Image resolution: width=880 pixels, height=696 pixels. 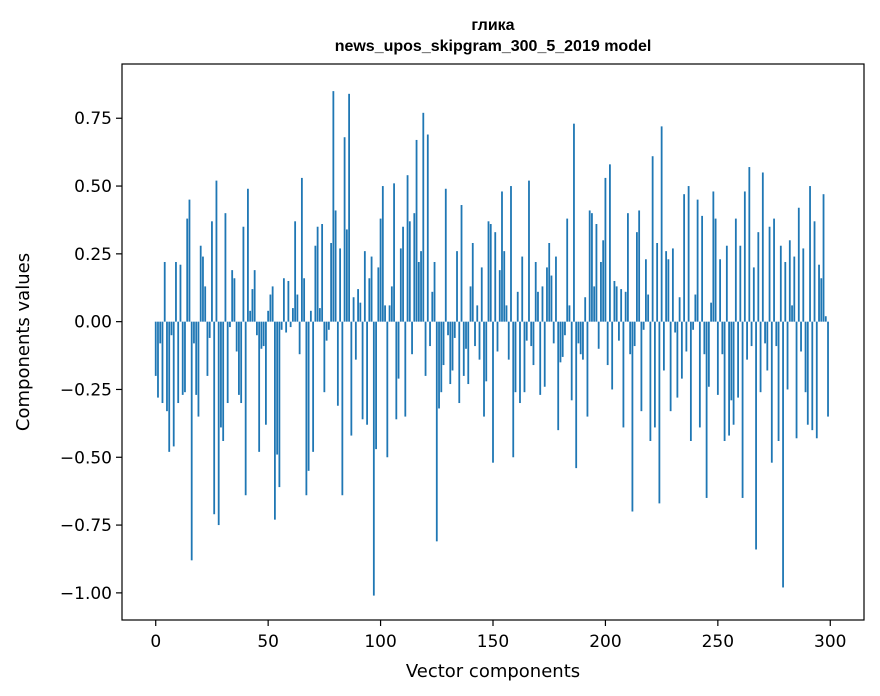 I want to click on x-tick-label: 0, so click(x=155, y=642).